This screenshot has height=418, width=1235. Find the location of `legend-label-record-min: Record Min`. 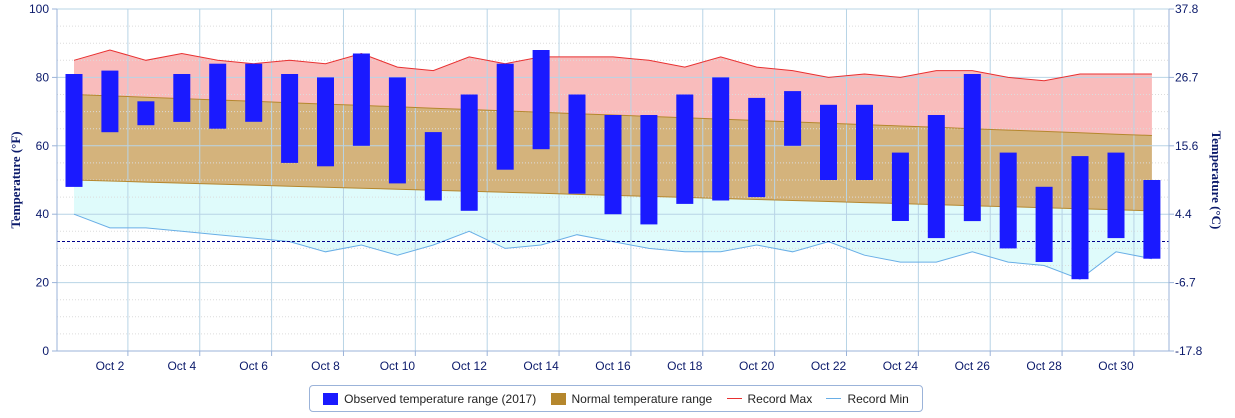

legend-label-record-min: Record Min is located at coordinates (878, 398).